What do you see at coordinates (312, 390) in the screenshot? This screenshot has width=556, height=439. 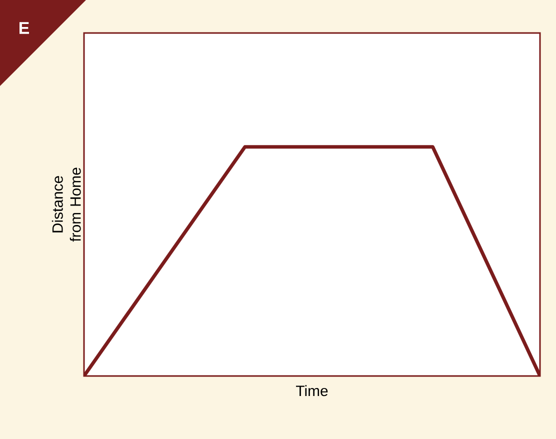 I see `x-axis-title: Time` at bounding box center [312, 390].